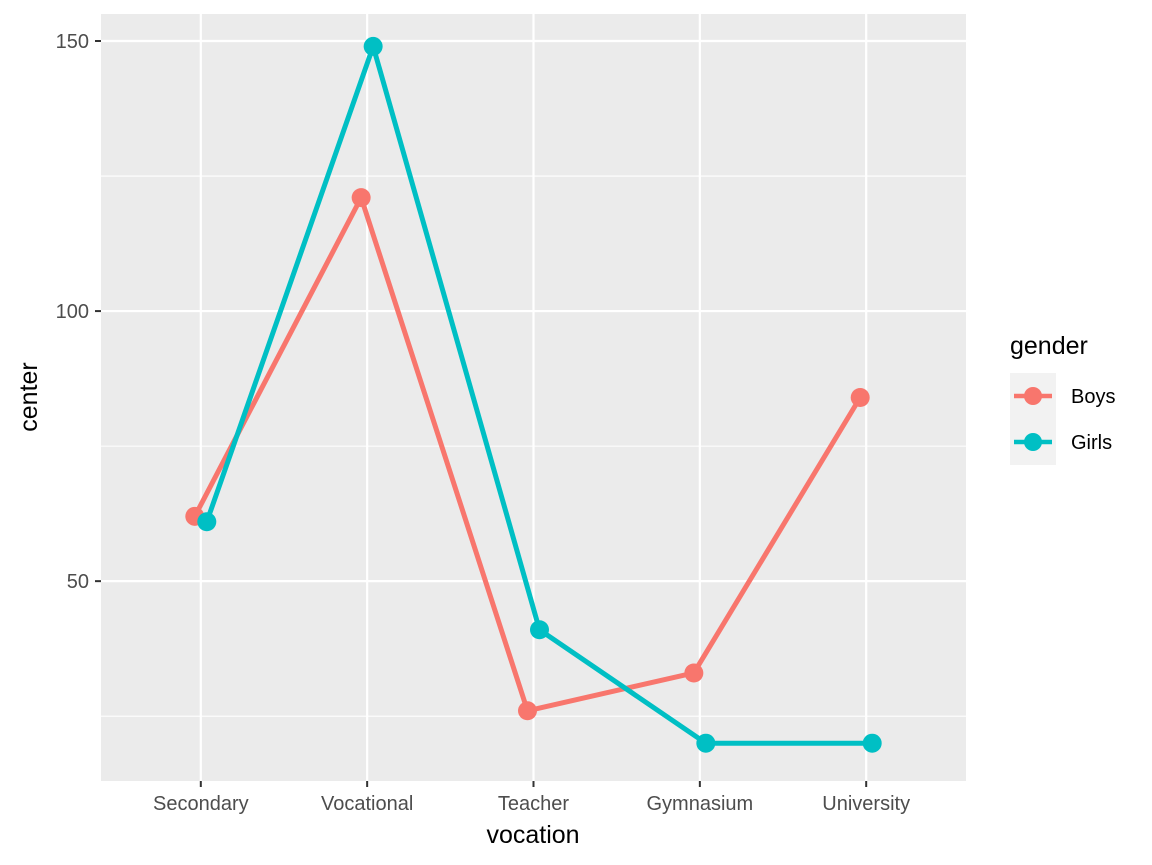  Describe the element at coordinates (1049, 346) in the screenshot. I see `legend-title: gender` at that location.